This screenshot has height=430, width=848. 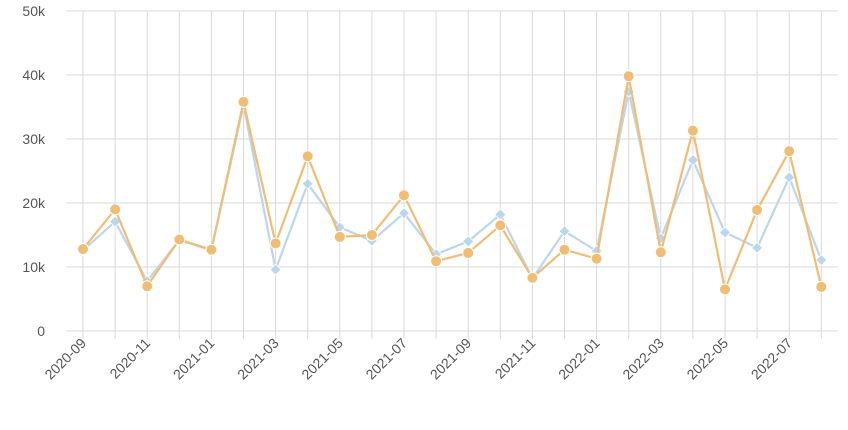 I want to click on x-tick-label: 2021-01, so click(x=194, y=359).